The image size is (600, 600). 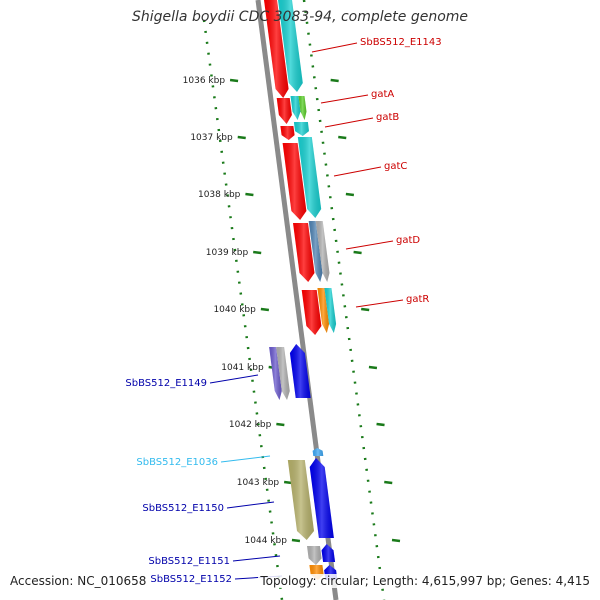 I want to click on right-dotted-track, so click(x=344, y=300).